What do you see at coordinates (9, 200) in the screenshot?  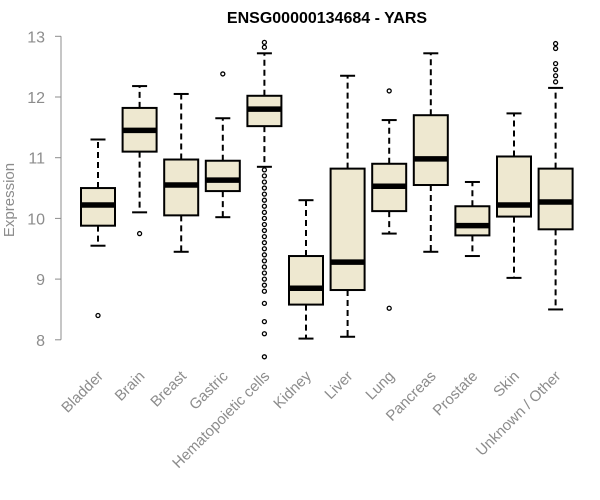 I see `y-axis-label: Expression` at bounding box center [9, 200].